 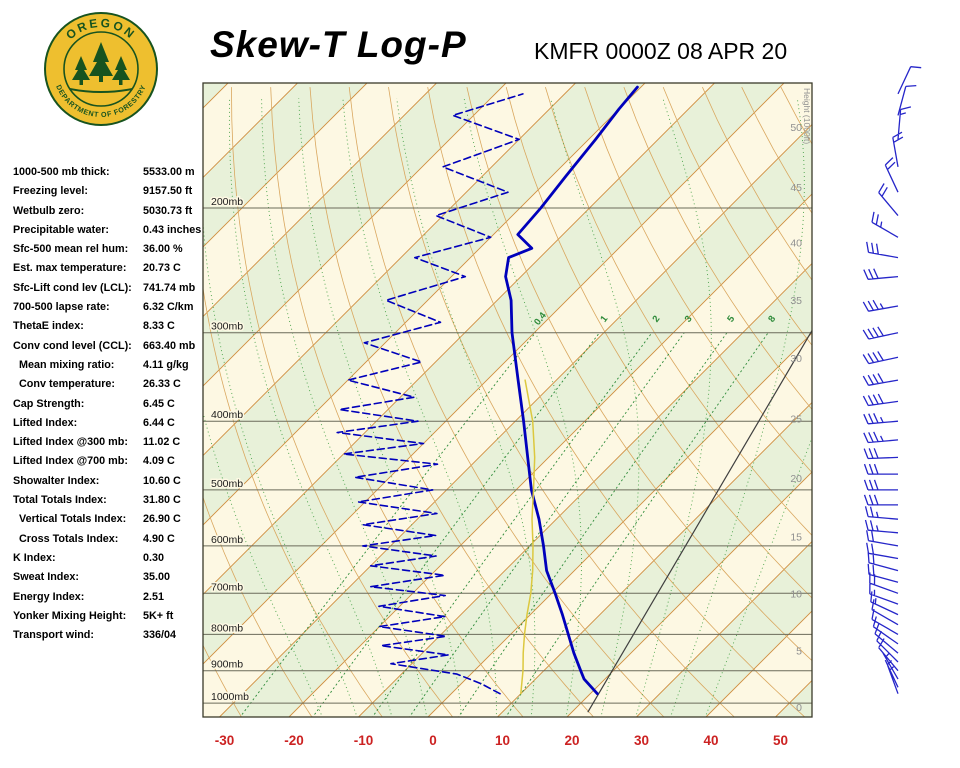 What do you see at coordinates (168, 307) in the screenshot?
I see `stat-value: 6.32 C/km` at bounding box center [168, 307].